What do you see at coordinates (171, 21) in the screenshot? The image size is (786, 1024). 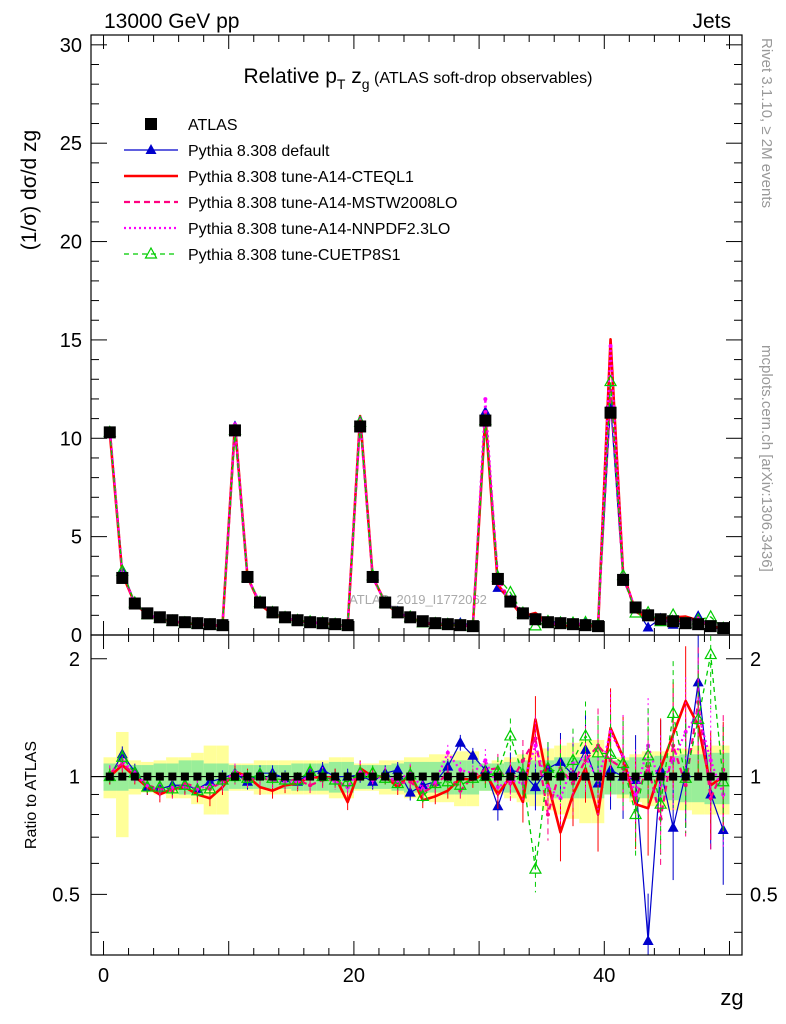 I see `header-energy: 13000 GeV pp` at bounding box center [171, 21].